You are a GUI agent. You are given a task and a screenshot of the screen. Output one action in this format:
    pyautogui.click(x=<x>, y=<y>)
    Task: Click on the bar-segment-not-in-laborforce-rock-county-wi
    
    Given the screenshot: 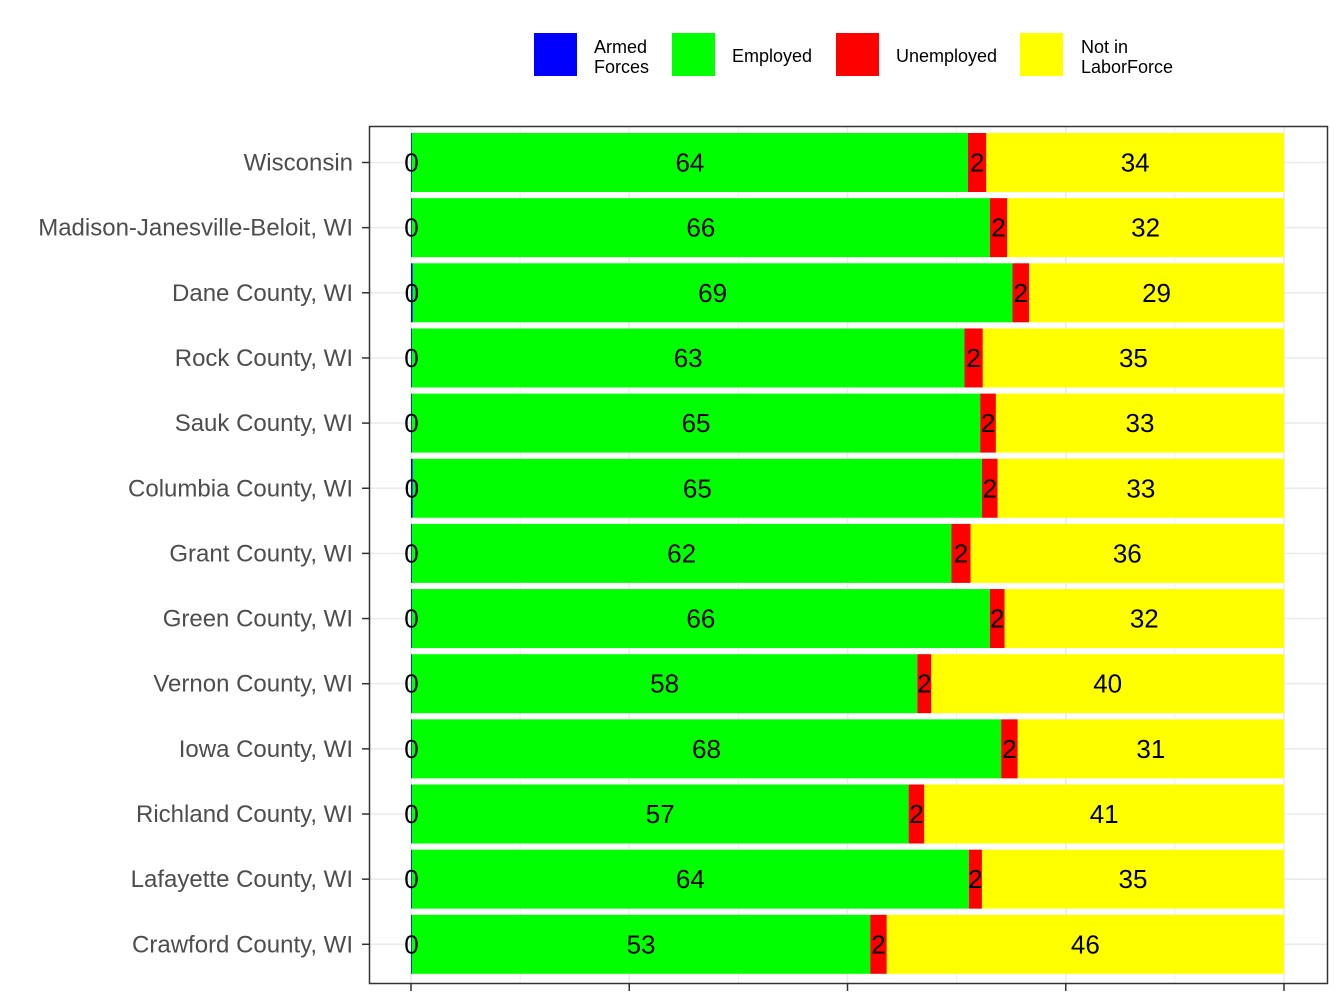 What is the action you would take?
    pyautogui.click(x=1133, y=358)
    